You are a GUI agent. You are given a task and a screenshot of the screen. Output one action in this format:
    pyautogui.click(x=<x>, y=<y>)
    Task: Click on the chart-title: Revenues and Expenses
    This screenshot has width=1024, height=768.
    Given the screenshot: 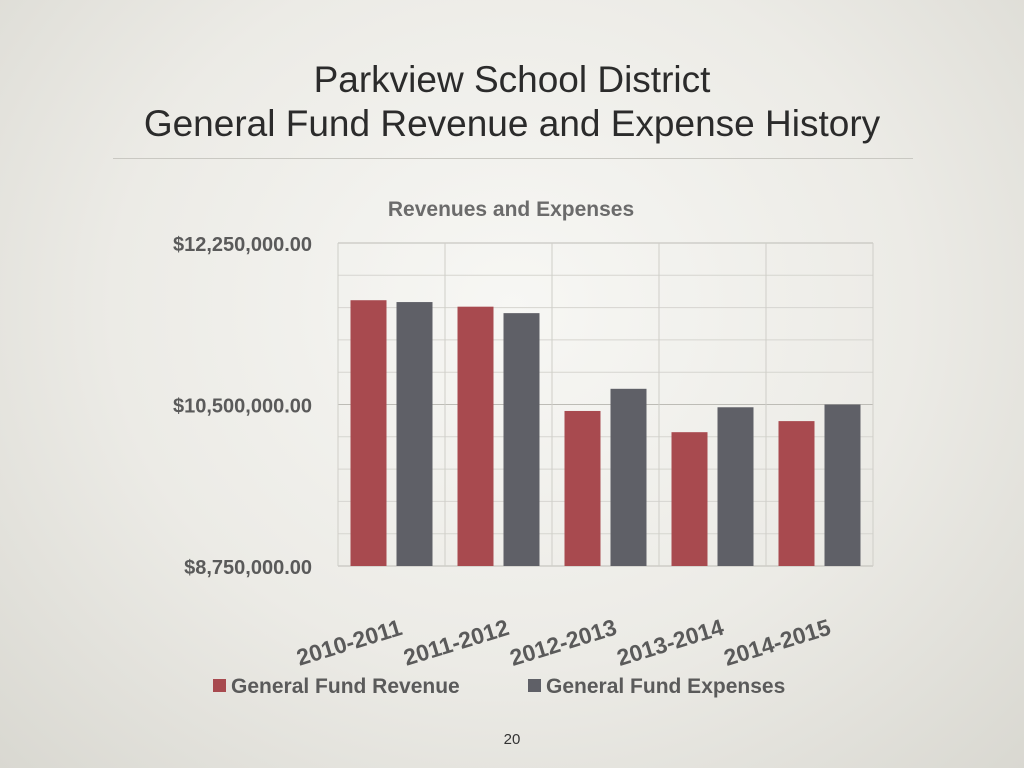 What is the action you would take?
    pyautogui.click(x=511, y=209)
    